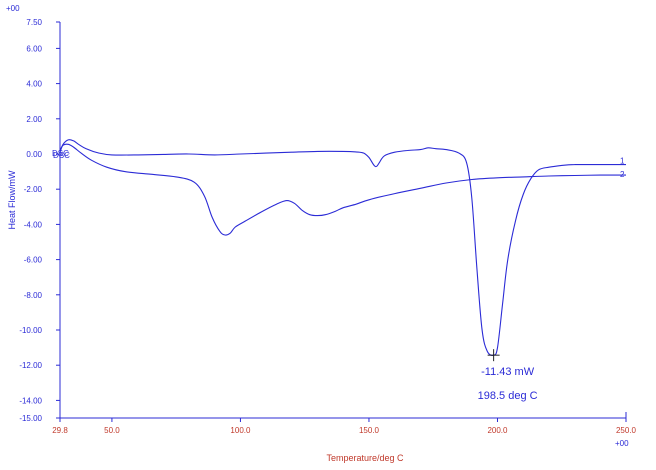  Describe the element at coordinates (12, 200) in the screenshot. I see `y-axis-title: Heat Flow/mW` at that location.